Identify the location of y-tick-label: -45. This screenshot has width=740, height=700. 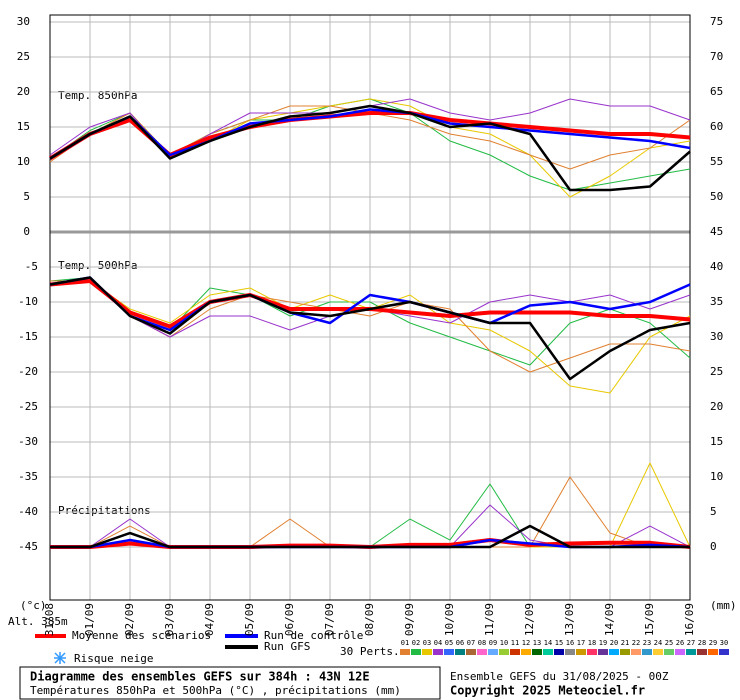
(28, 546).